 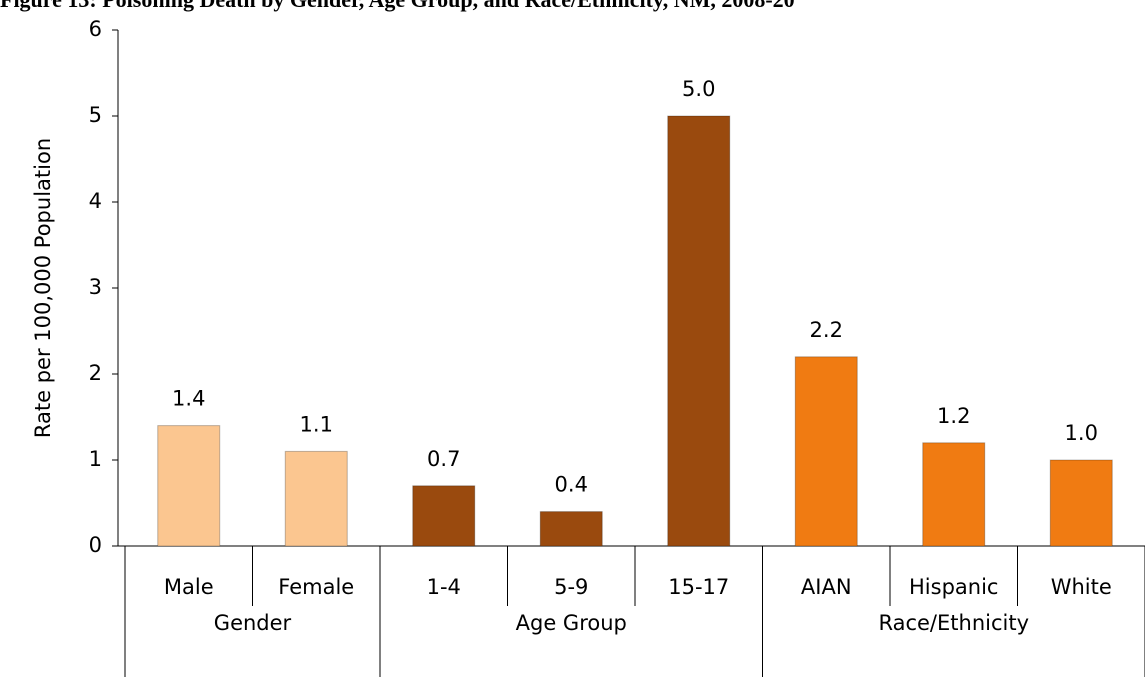 What do you see at coordinates (1081, 433) in the screenshot?
I see `value-label: 1.0` at bounding box center [1081, 433].